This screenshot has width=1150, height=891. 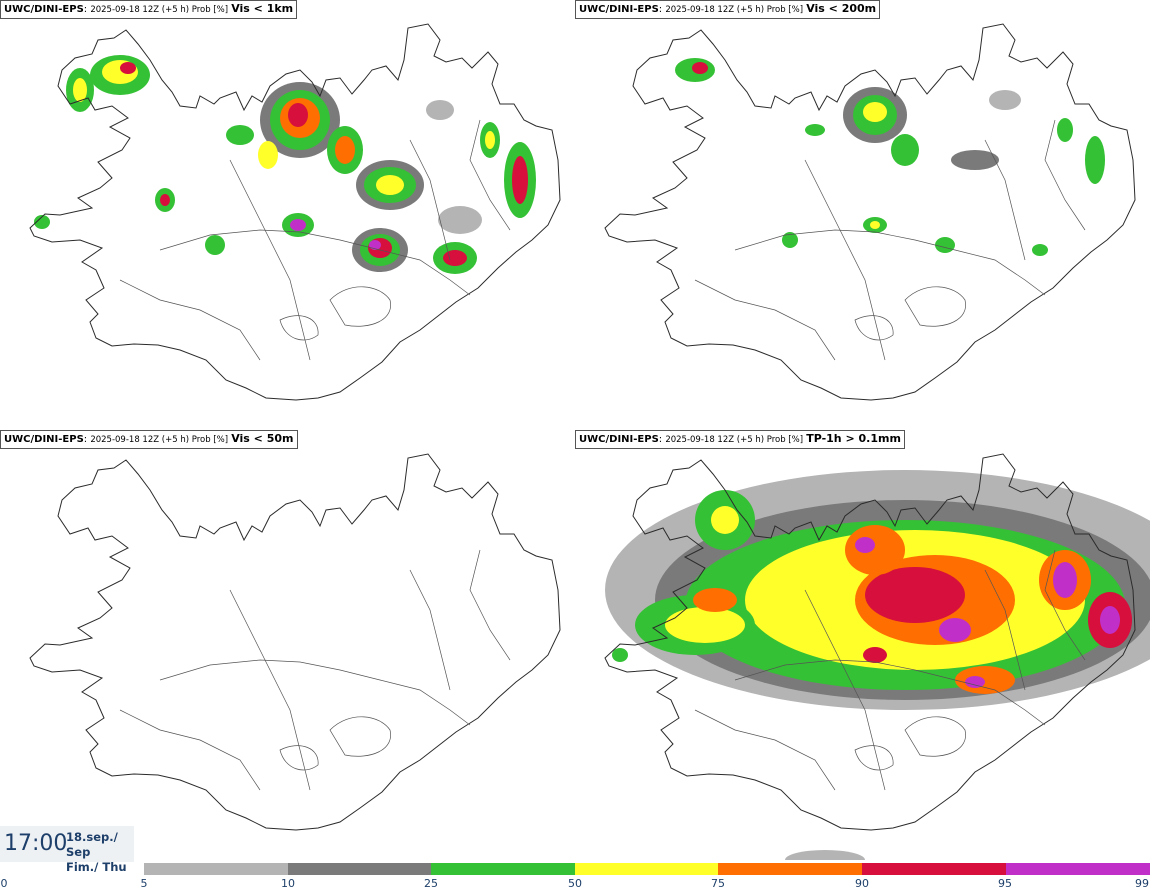 What do you see at coordinates (4, 883) in the screenshot?
I see `colorbar-tick: 0` at bounding box center [4, 883].